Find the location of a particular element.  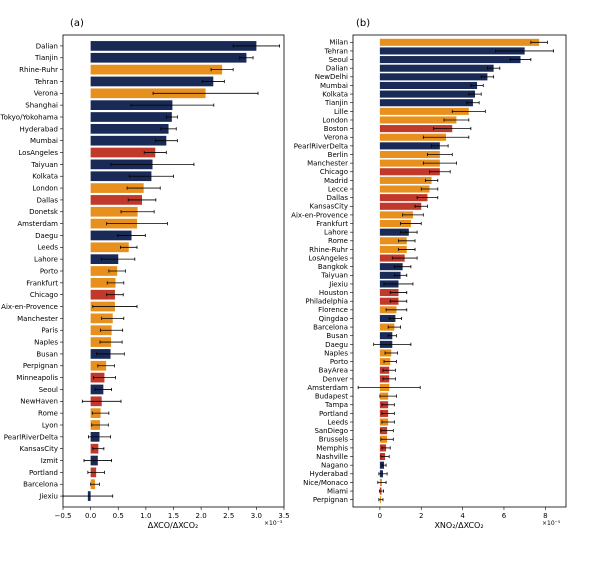

panel-b-category-label: Brussels is located at coordinates (334, 440).